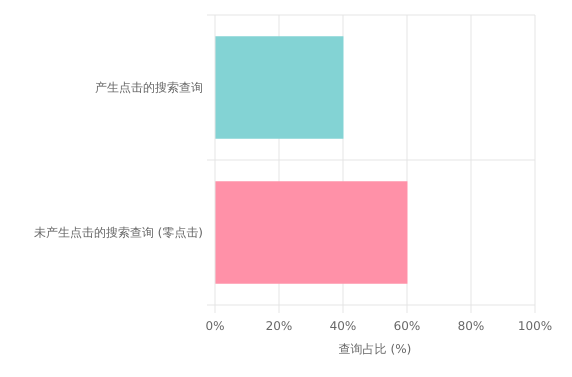 This screenshot has height=377, width=572. Describe the element at coordinates (407, 326) in the screenshot. I see `x-tick-label: 60%` at that location.